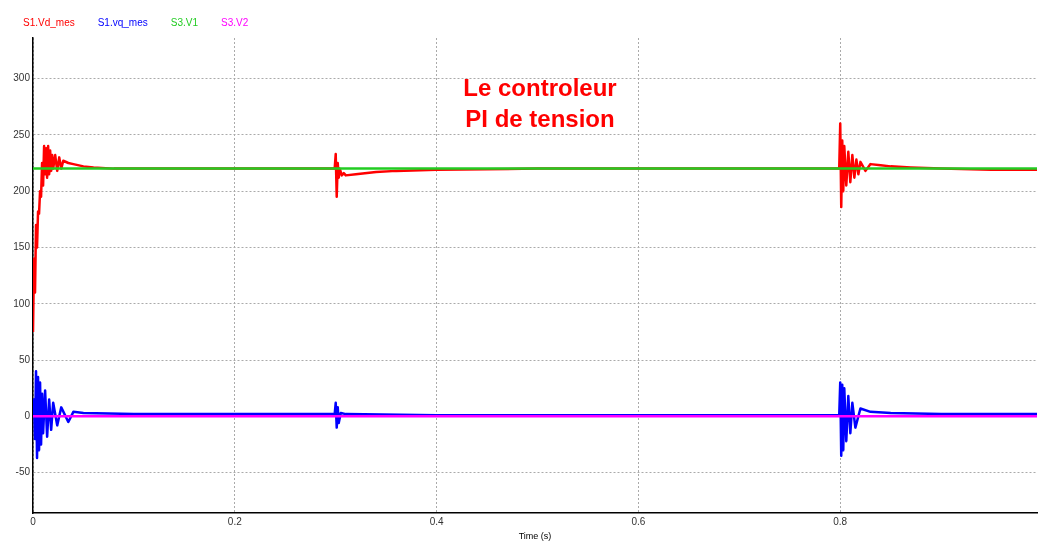 The height and width of the screenshot is (542, 1038). Describe the element at coordinates (22, 78) in the screenshot. I see `y-tick-label: 300` at that location.